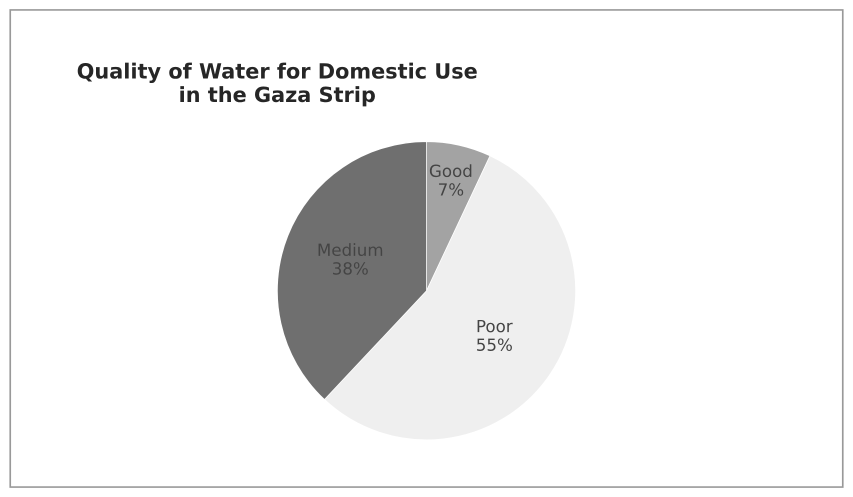  I want to click on data-label: 7%, so click(451, 189).